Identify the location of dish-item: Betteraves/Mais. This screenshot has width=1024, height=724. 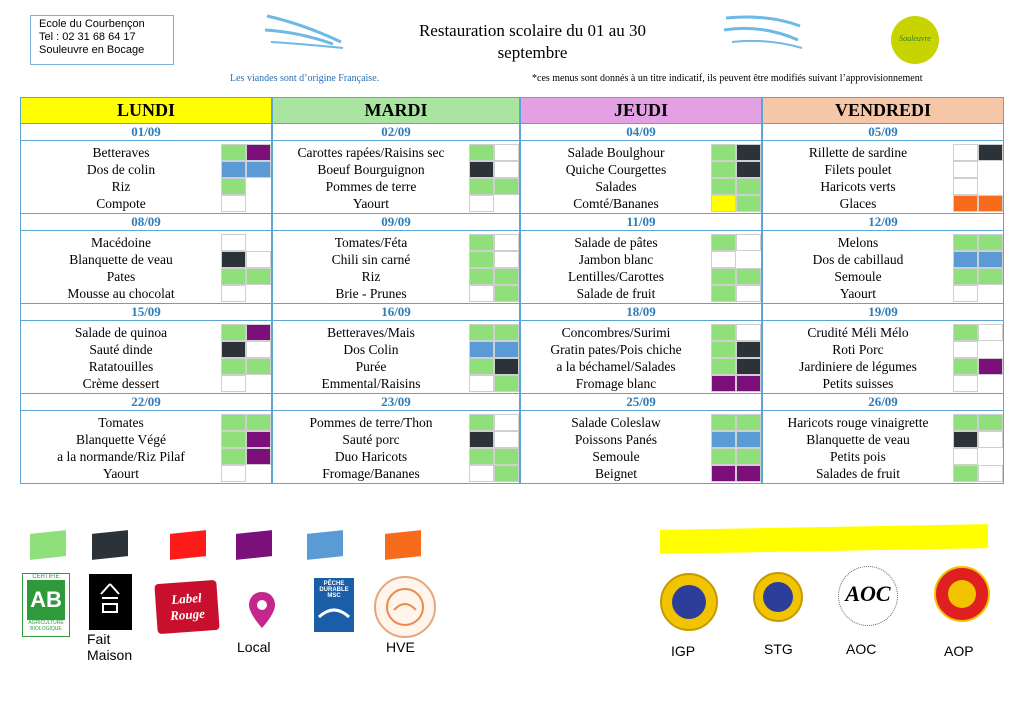
(371, 332).